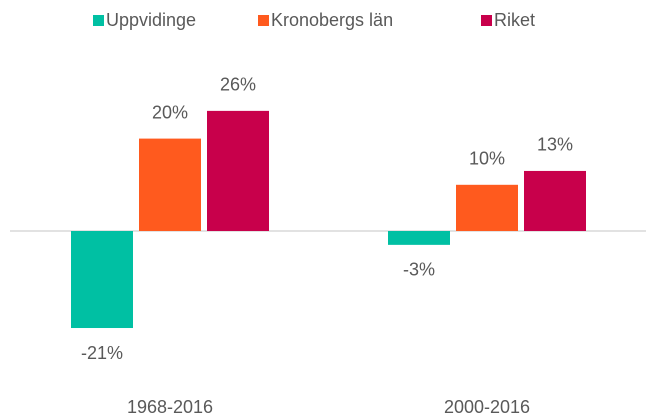  I want to click on data-label: -3%, so click(419, 270).